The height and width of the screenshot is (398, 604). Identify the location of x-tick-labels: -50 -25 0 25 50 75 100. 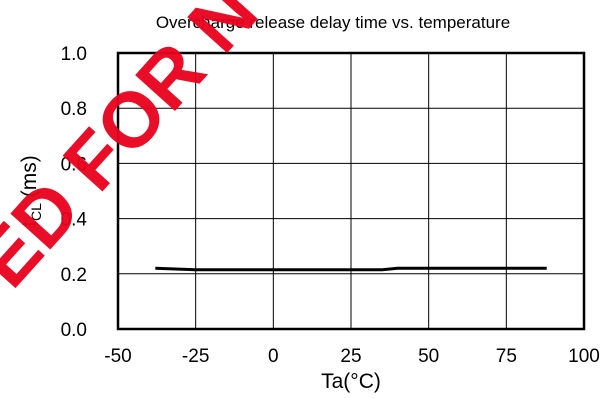
(352, 356).